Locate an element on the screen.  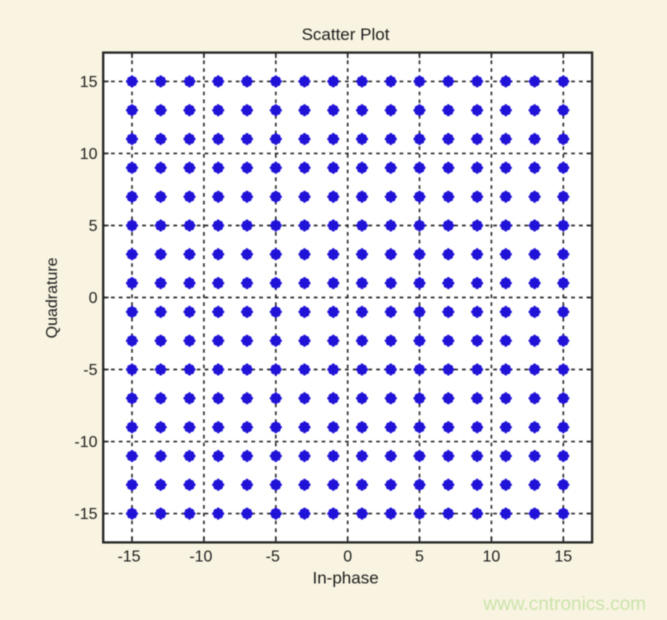
svg-text: In-phase is located at coordinates (346, 578).